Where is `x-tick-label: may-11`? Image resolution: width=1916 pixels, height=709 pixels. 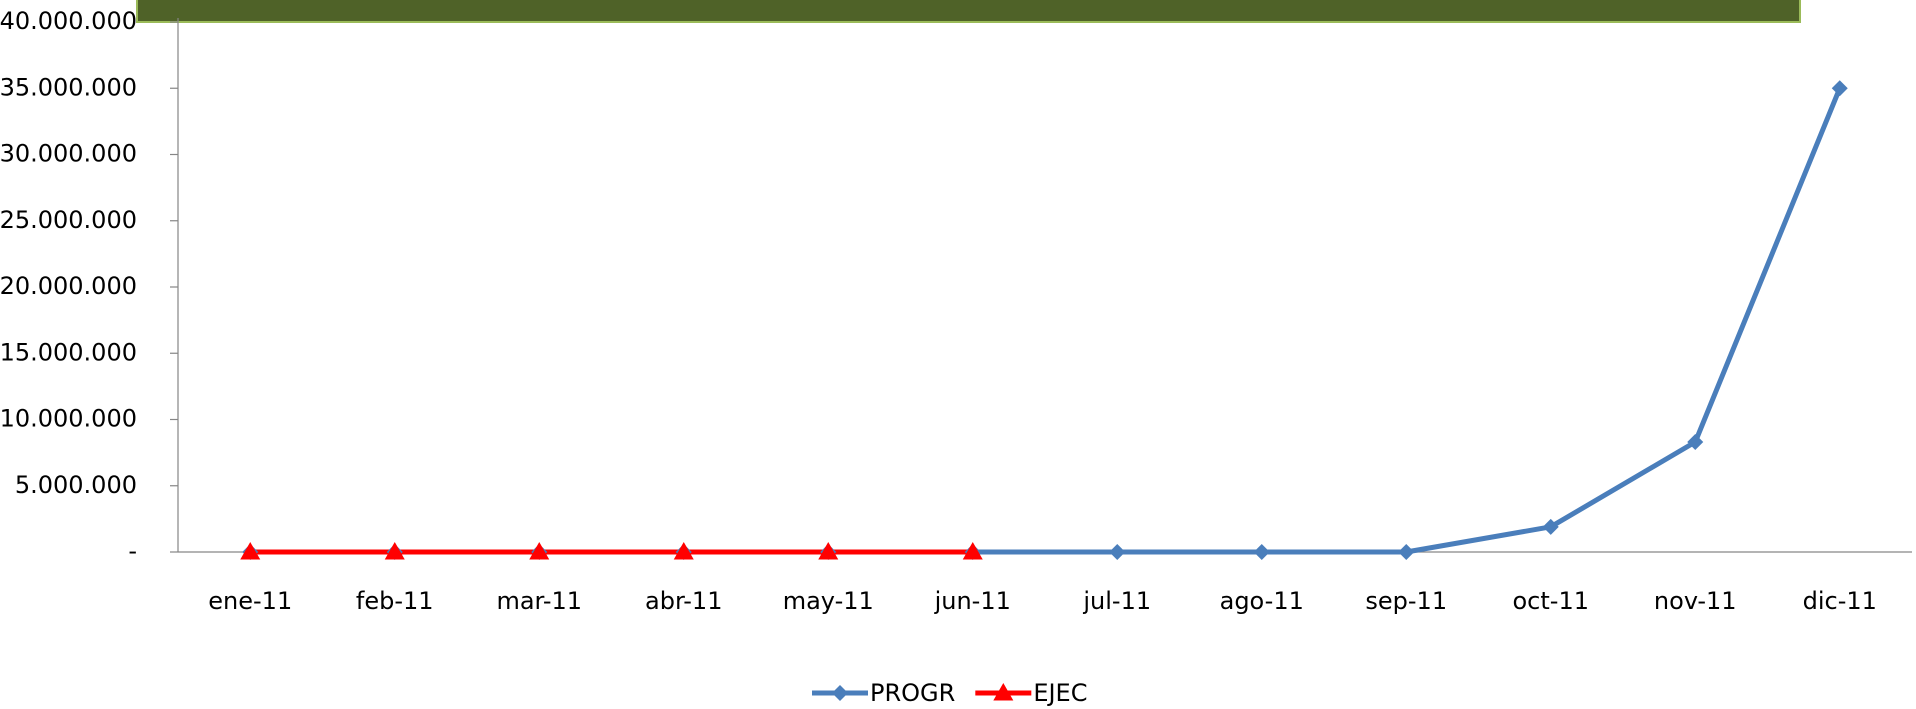
x-tick-label: may-11 is located at coordinates (828, 601).